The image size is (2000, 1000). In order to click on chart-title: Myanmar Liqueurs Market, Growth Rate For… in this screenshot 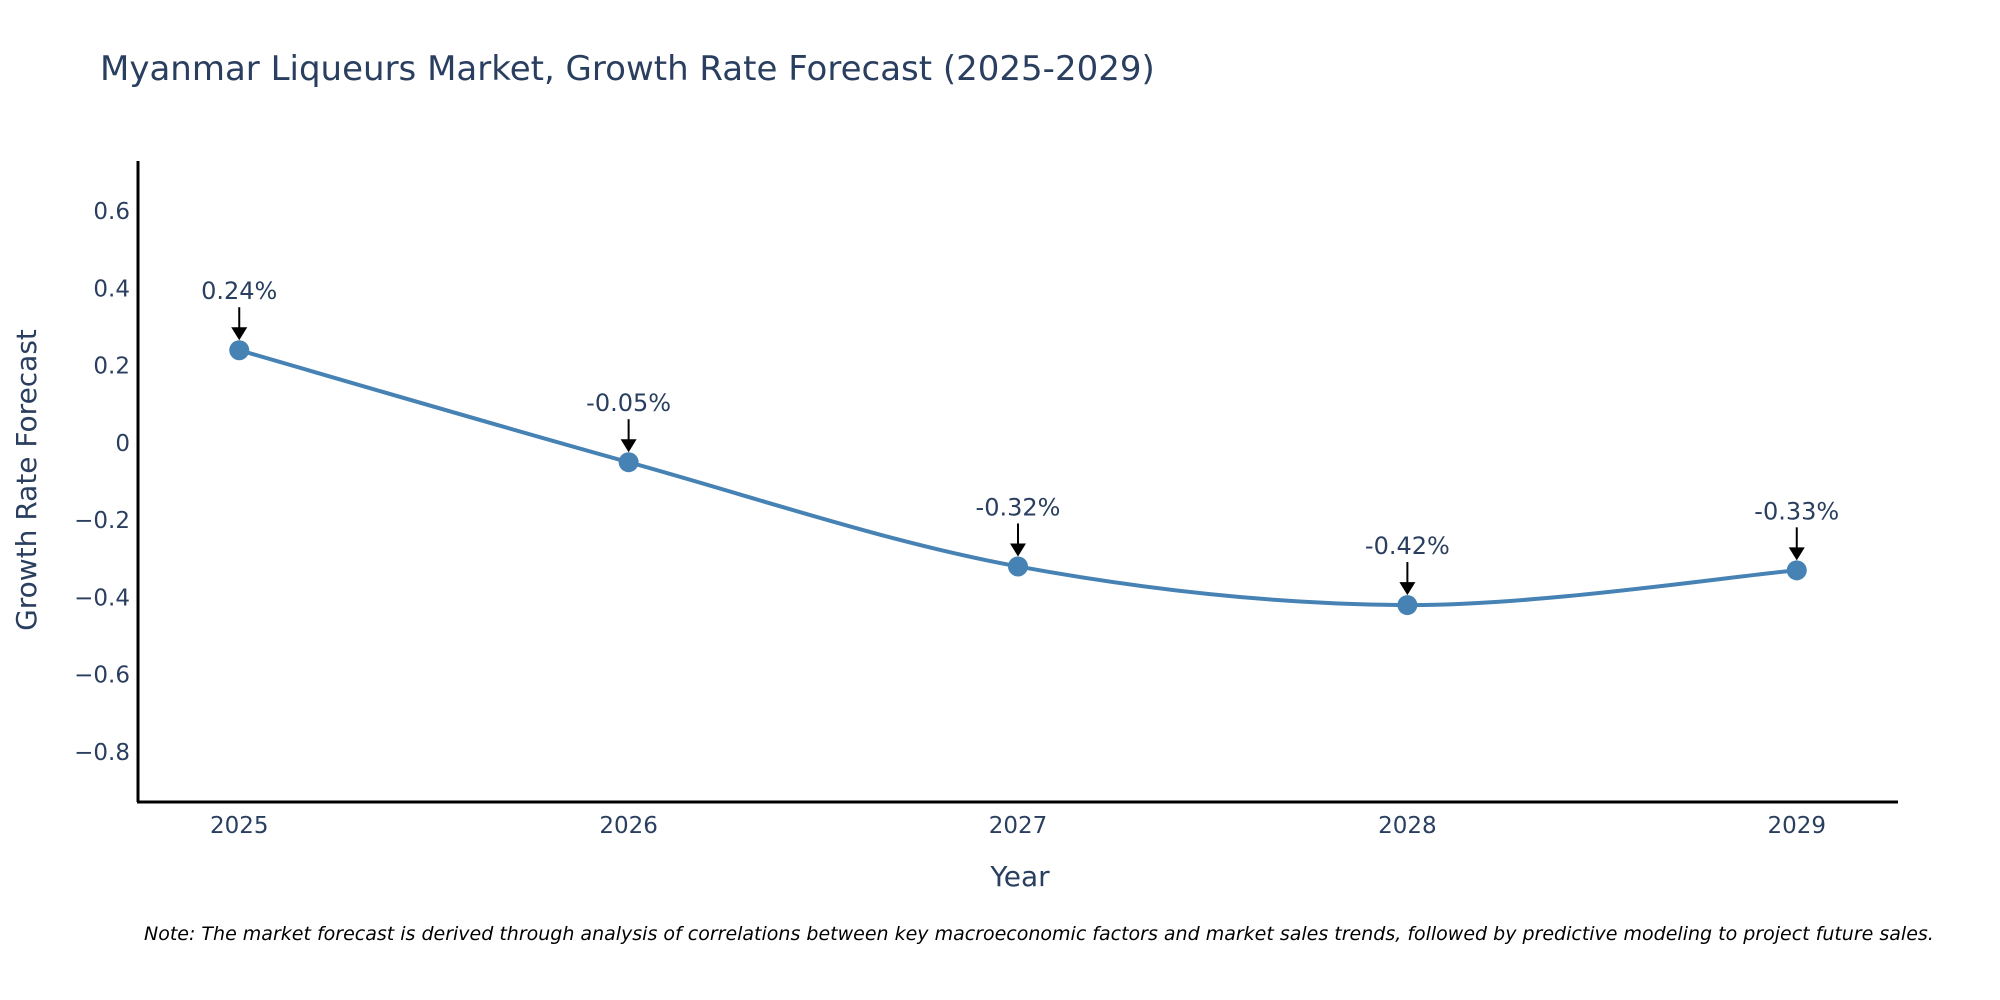, I will do `click(627, 69)`.